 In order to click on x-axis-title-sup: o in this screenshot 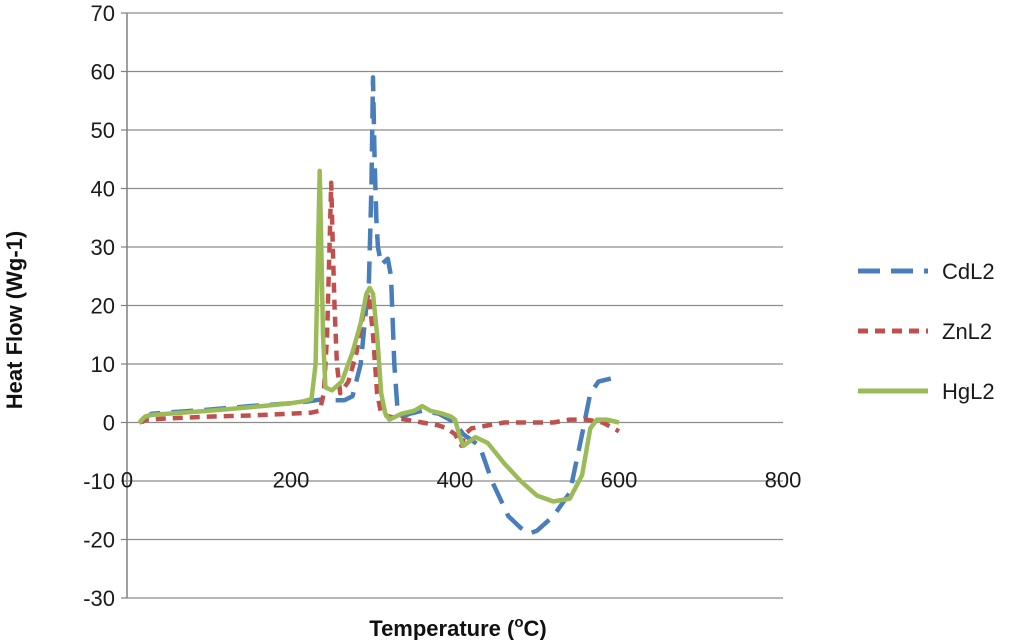, I will do `click(518, 622)`.